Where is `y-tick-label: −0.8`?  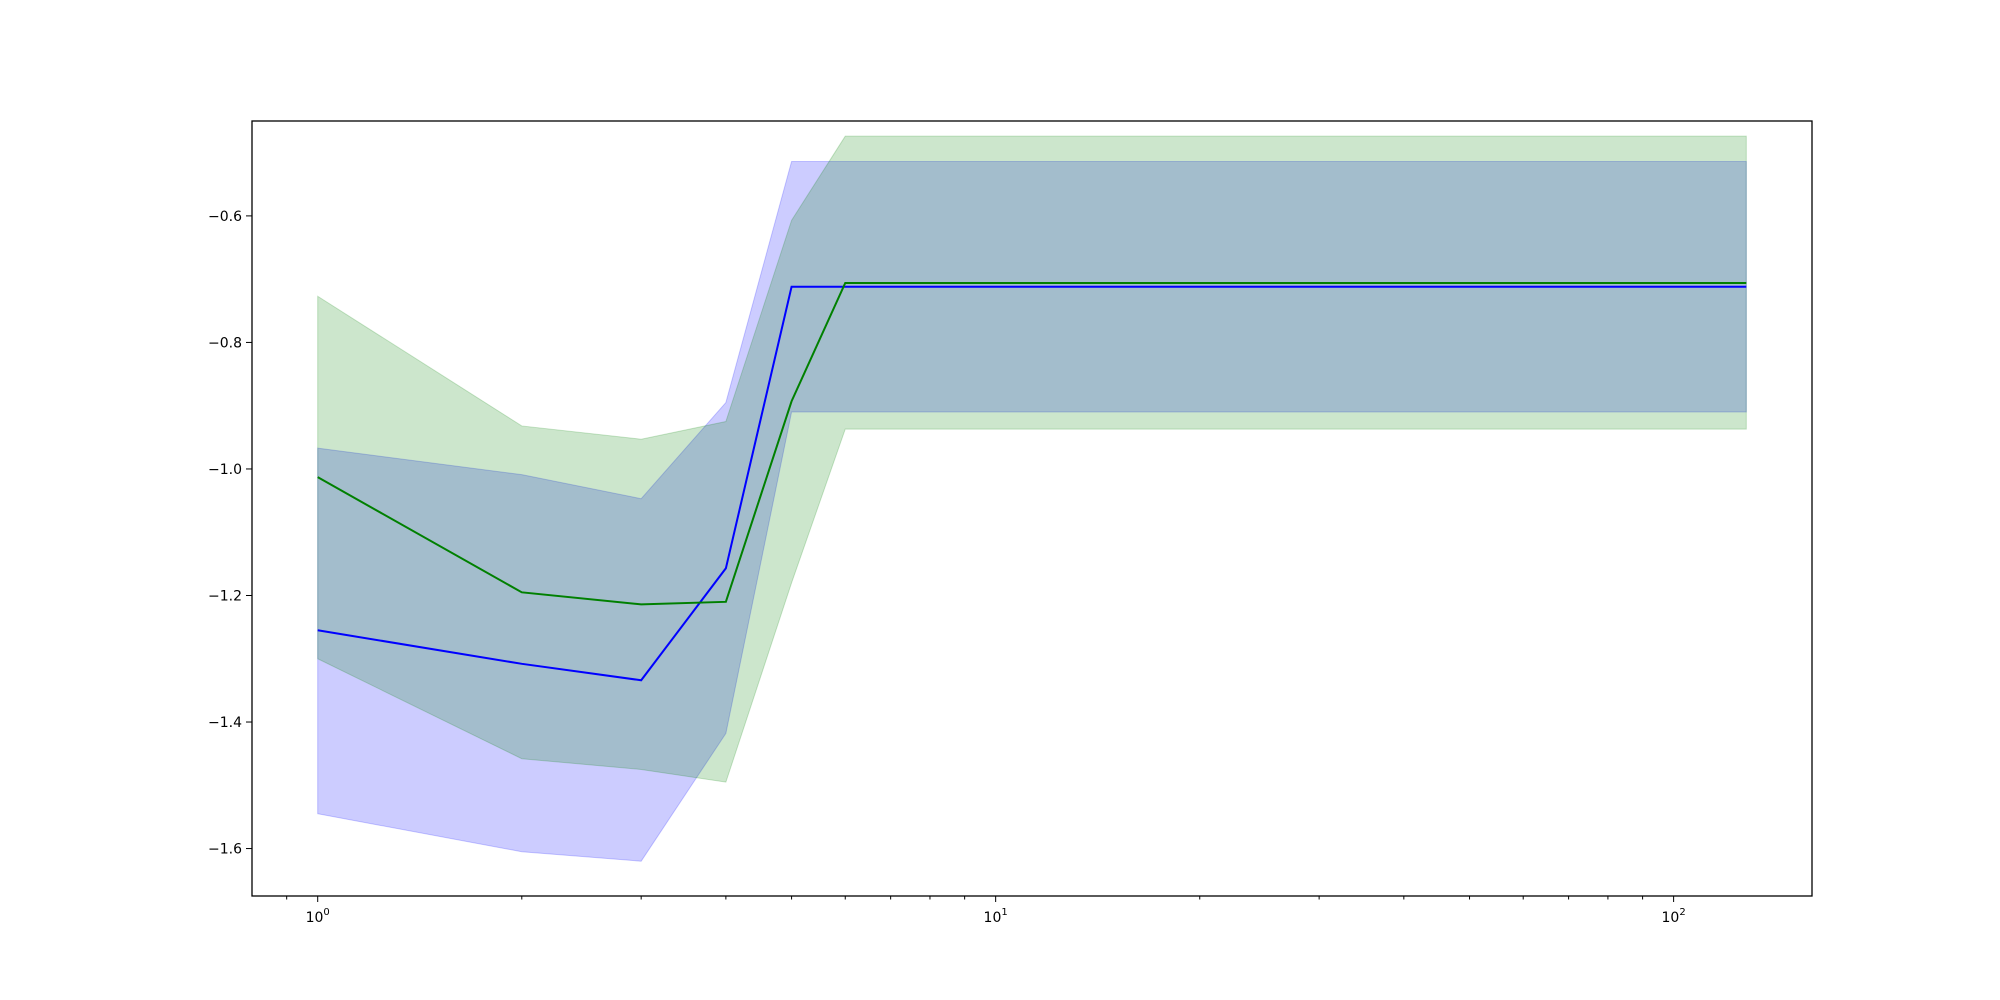
y-tick-label: −0.8 is located at coordinates (225, 343).